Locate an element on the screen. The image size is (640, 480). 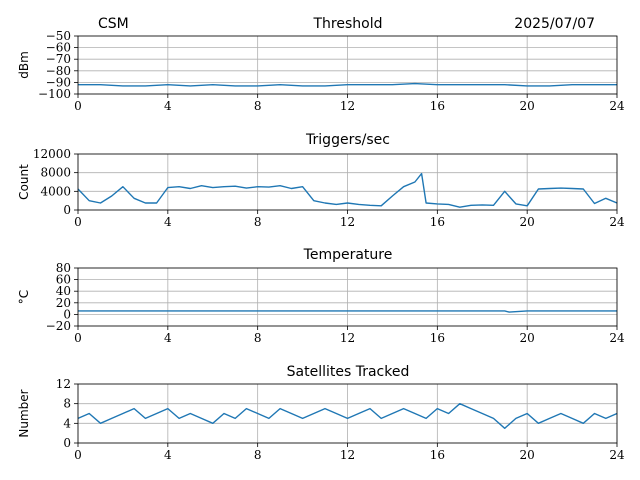
header-left-label: CSM is located at coordinates (113, 24).